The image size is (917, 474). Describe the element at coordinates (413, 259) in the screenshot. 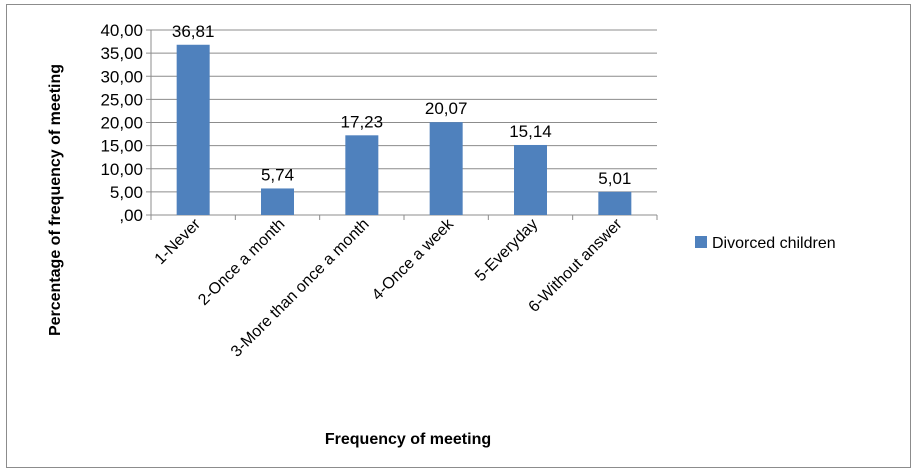

I see `x-category-label: 4-Once a week` at that location.